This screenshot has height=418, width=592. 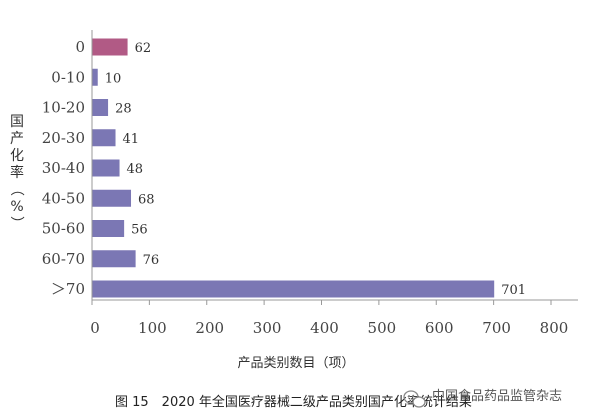 What do you see at coordinates (63, 198) in the screenshot?
I see `category-label: 40-50` at bounding box center [63, 198].